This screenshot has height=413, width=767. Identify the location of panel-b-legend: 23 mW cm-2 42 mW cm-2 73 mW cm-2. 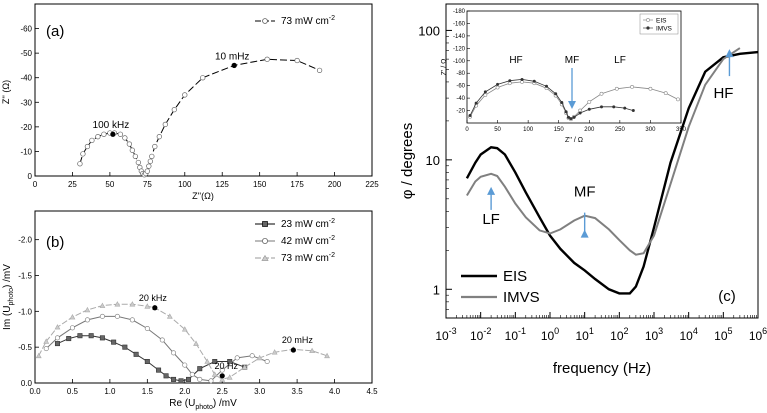
(295, 241).